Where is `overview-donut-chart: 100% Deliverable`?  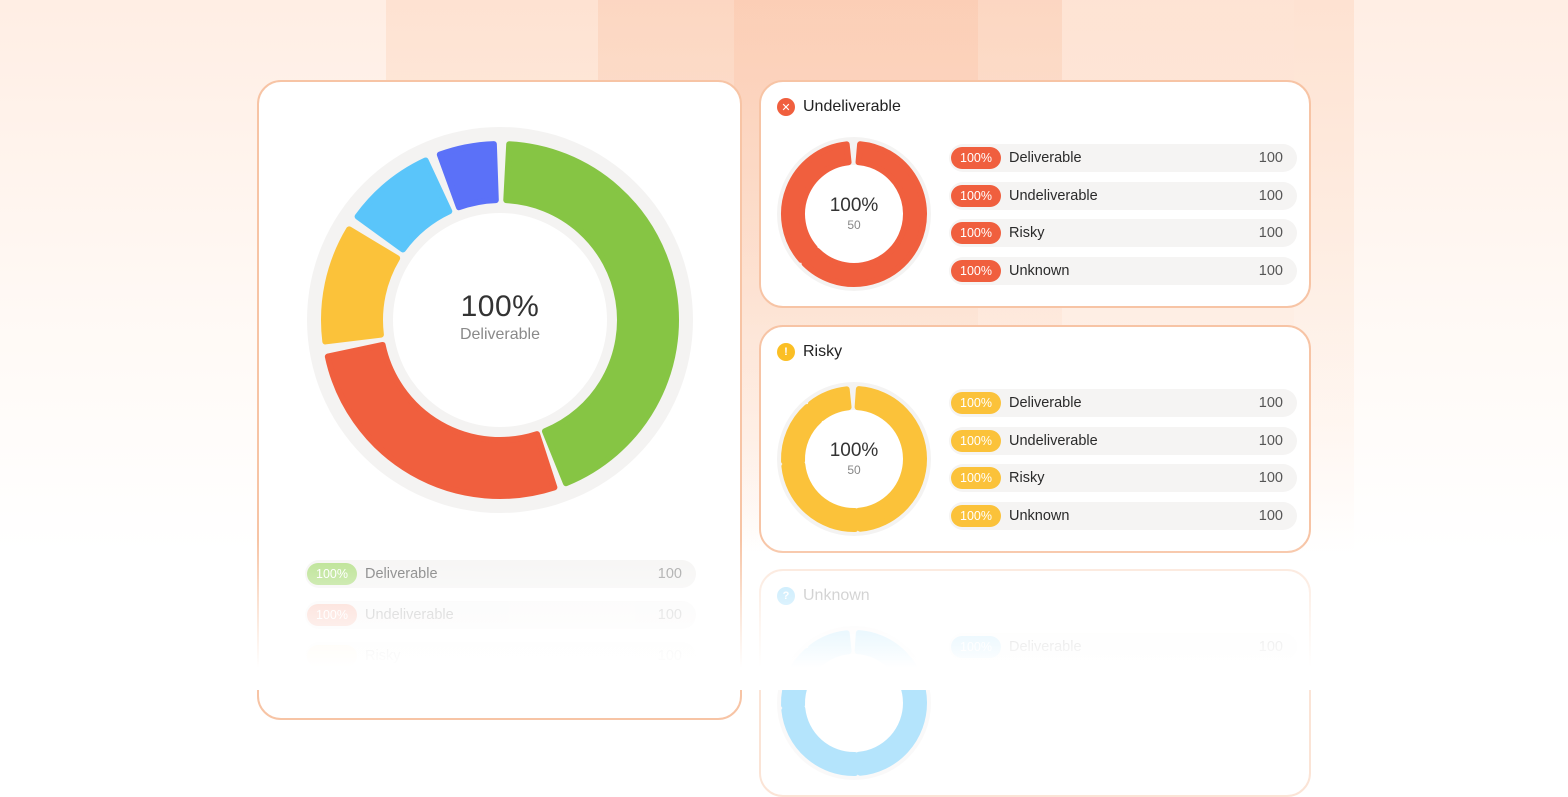 overview-donut-chart: 100% Deliverable is located at coordinates (500, 320).